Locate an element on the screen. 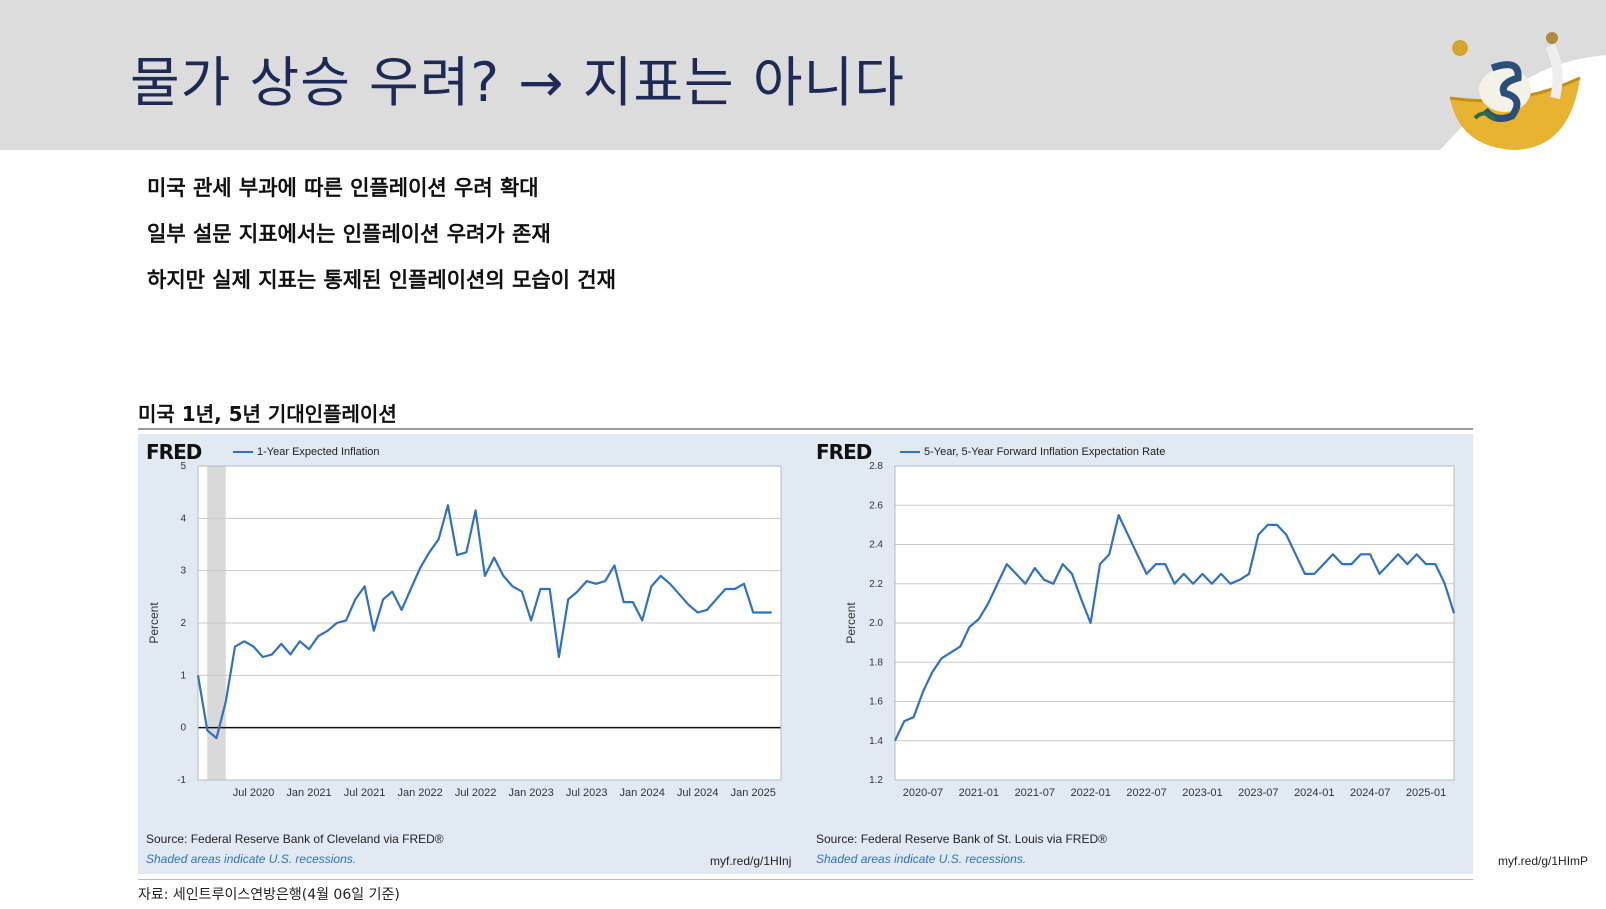 This screenshot has height=909, width=1606. y-tick-label: 4 is located at coordinates (183, 518).